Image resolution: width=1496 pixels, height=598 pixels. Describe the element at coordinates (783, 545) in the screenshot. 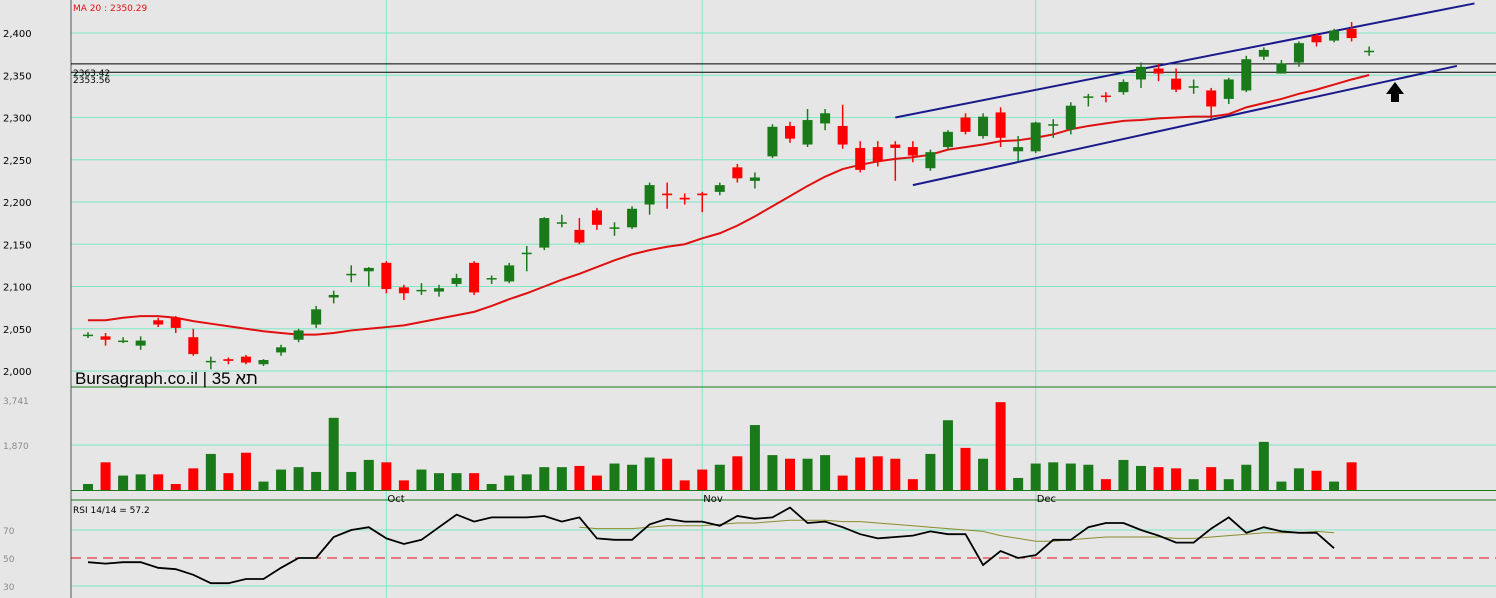

I see `rsi-lines` at that location.